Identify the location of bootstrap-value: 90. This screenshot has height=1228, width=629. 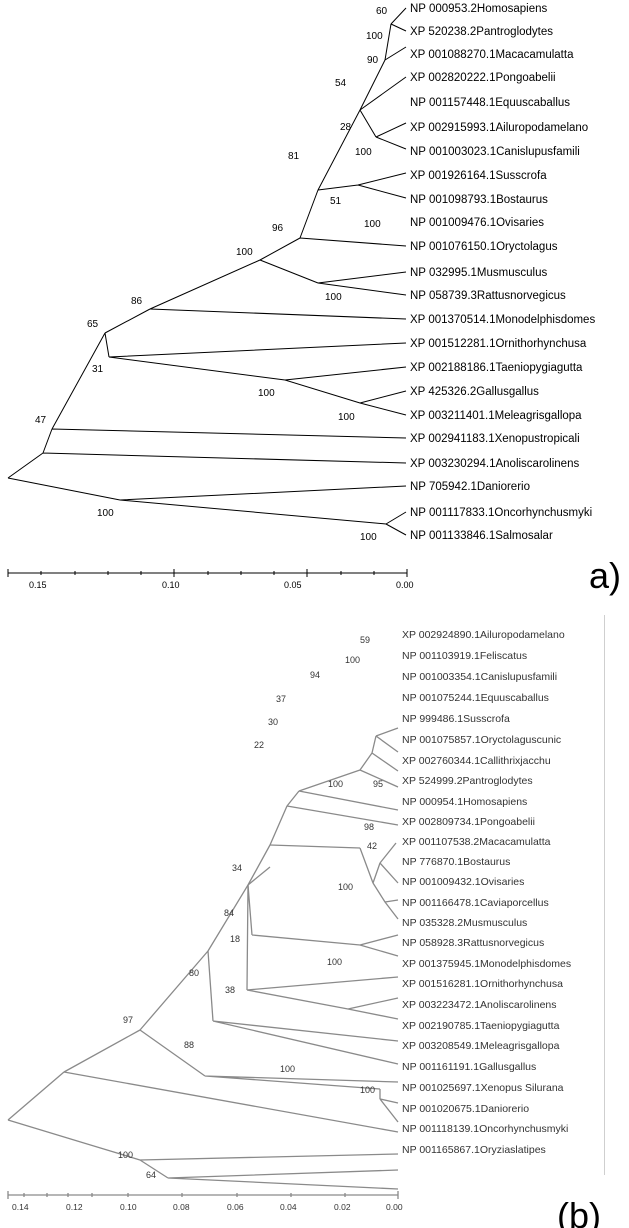
(373, 60).